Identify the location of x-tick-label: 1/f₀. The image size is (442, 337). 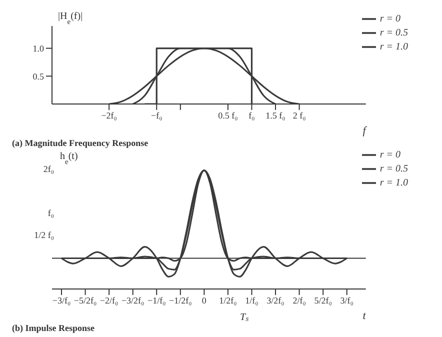
(251, 300).